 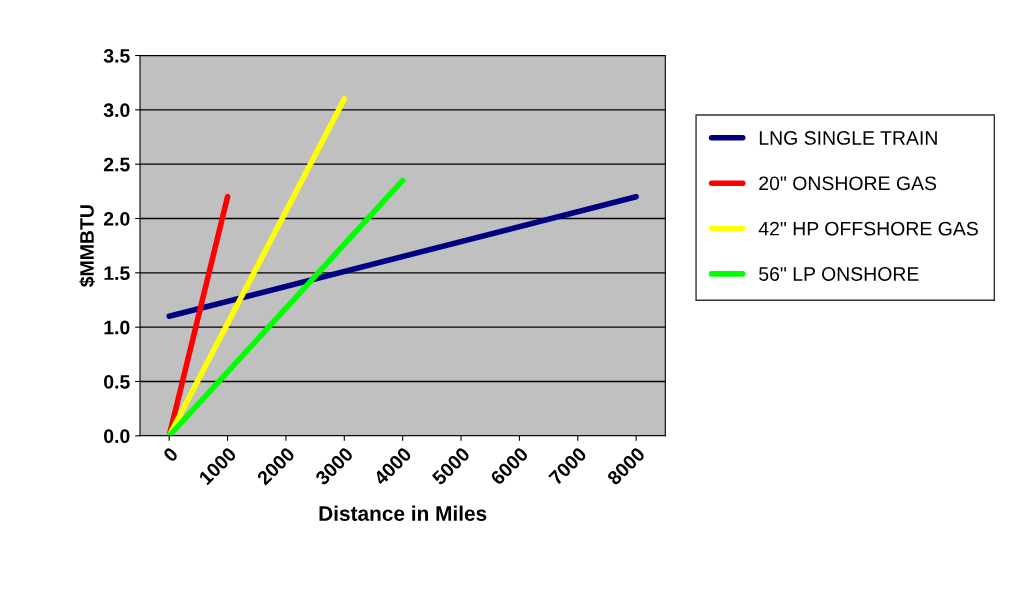 What do you see at coordinates (868, 228) in the screenshot?
I see `legend-label: 42" HP OFFSHORE GAS` at bounding box center [868, 228].